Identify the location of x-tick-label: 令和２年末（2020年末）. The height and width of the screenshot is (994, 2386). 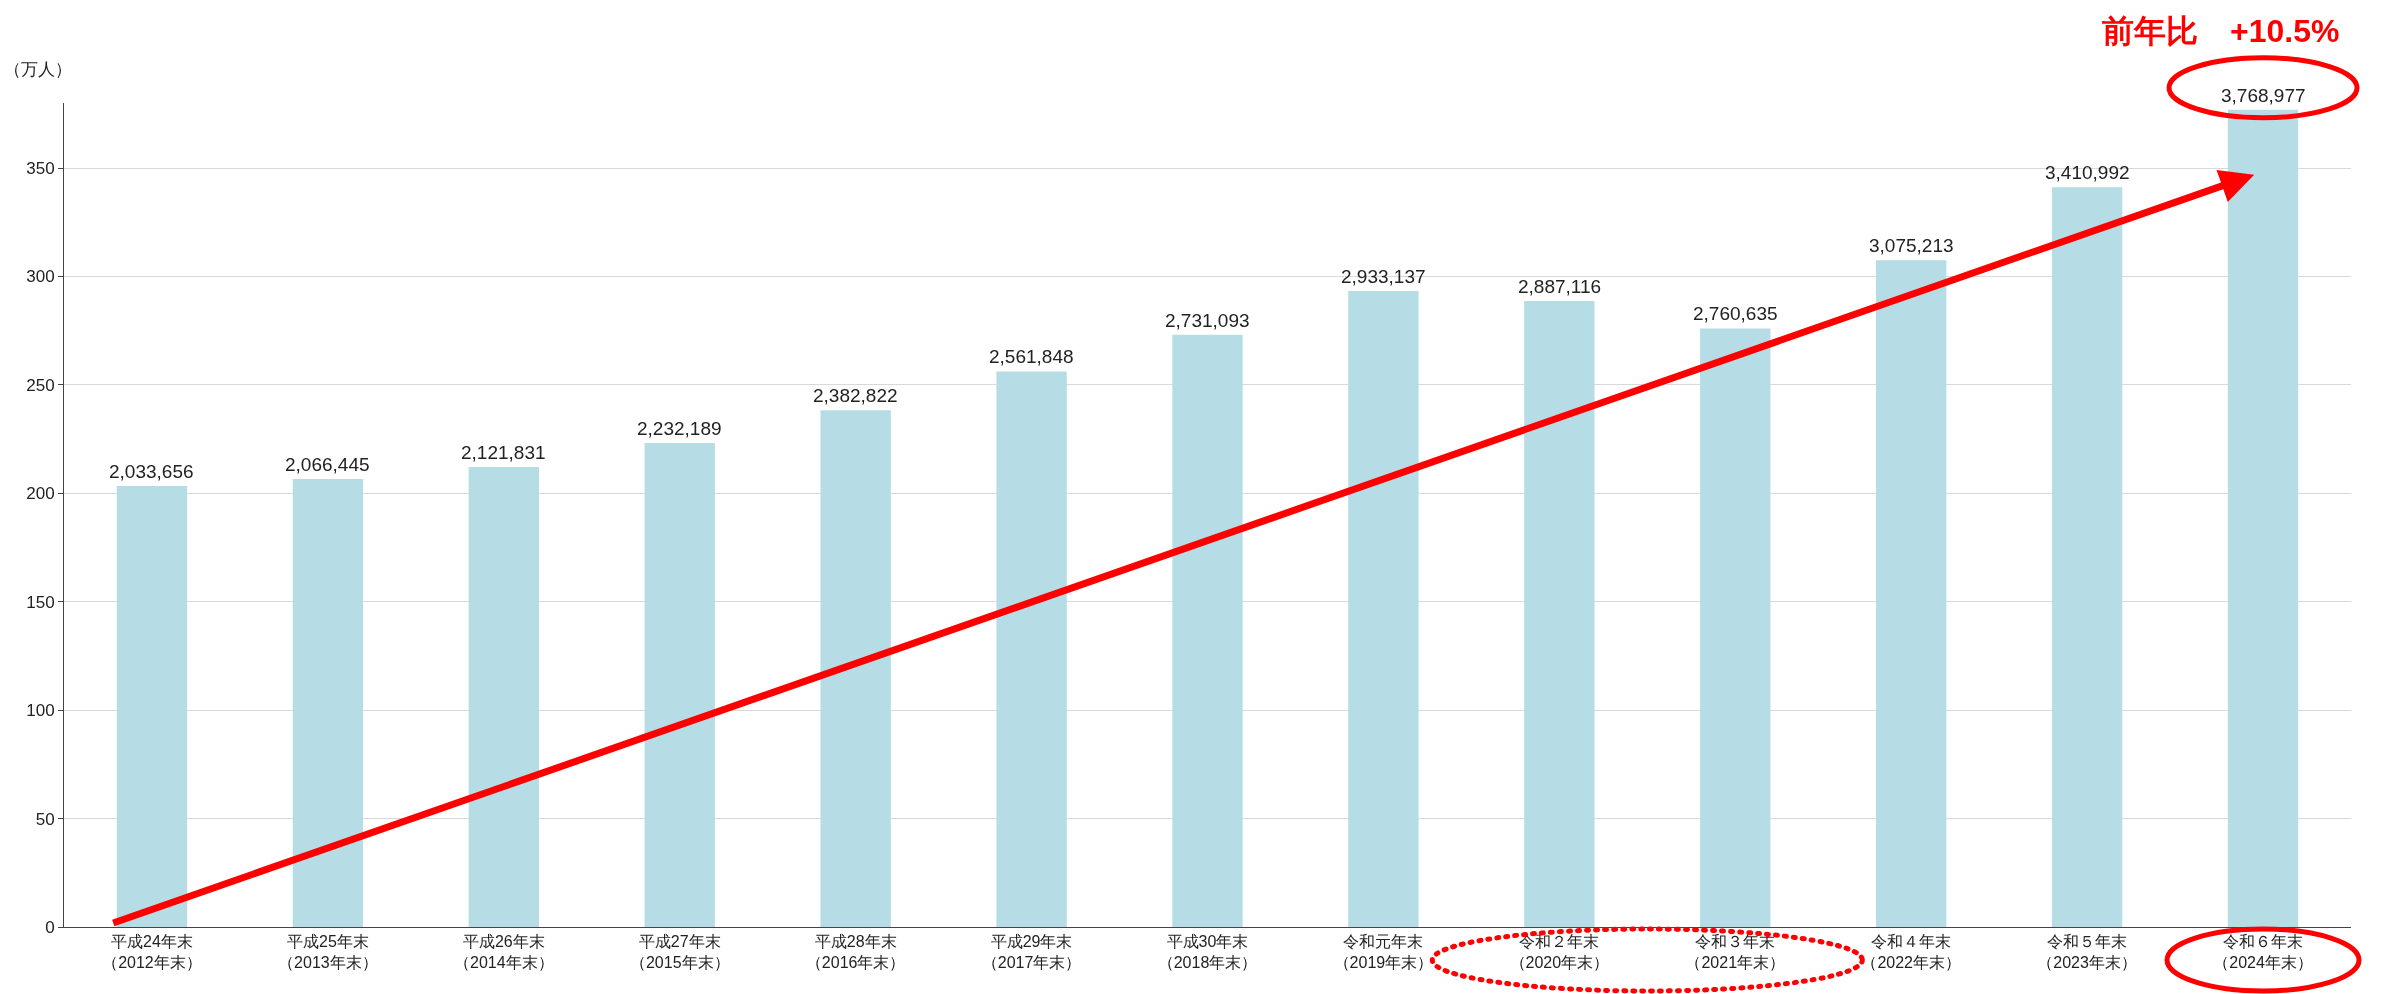
(1559, 952).